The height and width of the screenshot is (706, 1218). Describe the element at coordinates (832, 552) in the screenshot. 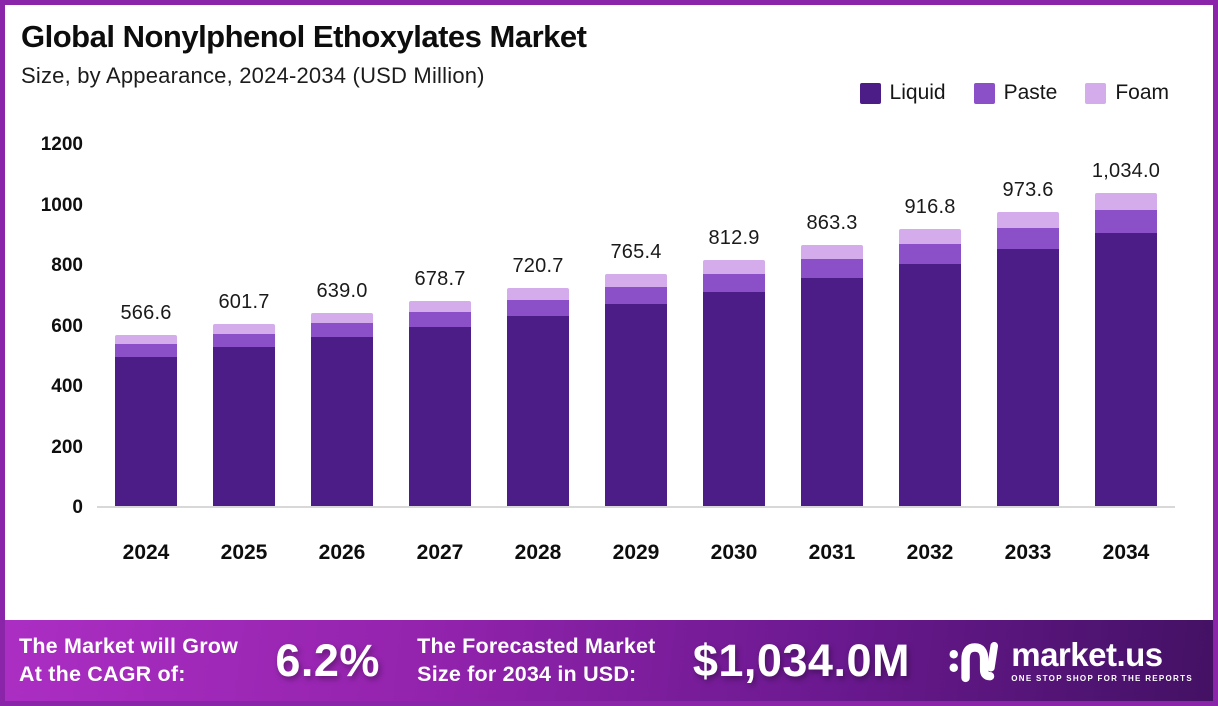

I see `x-tick-label-2031: 2031` at that location.